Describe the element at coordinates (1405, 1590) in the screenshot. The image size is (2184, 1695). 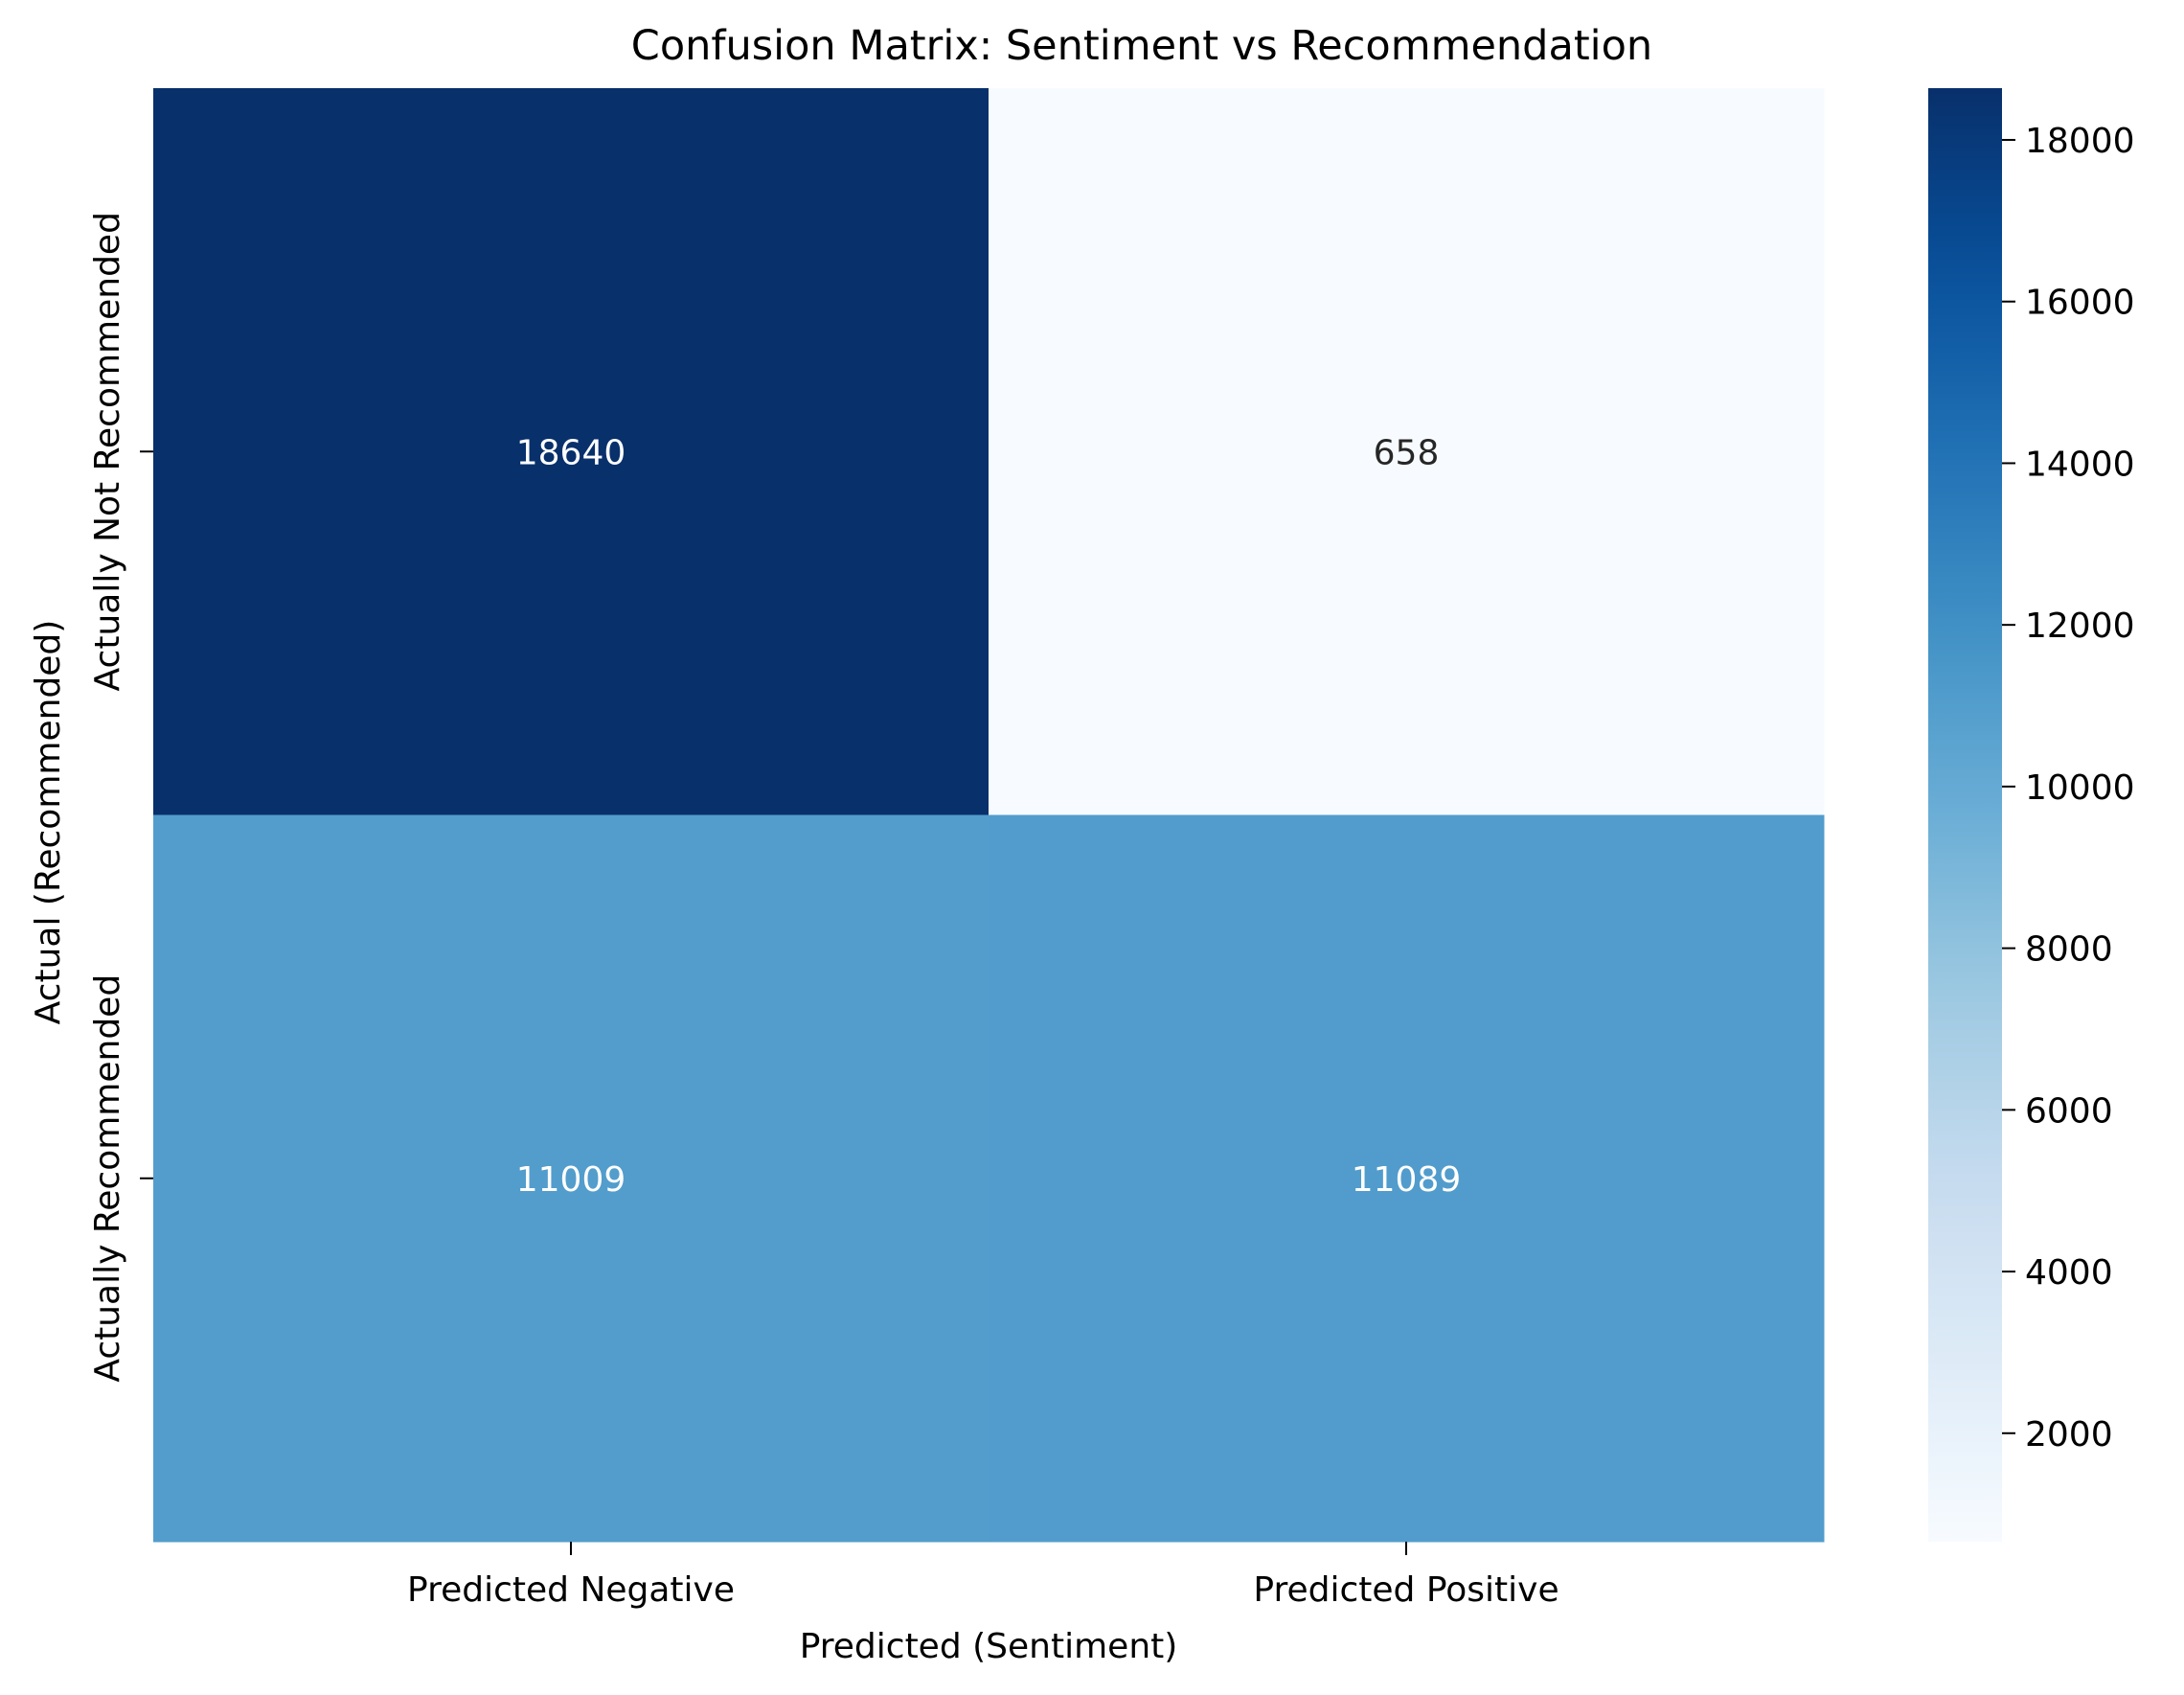
I see `x-tick-label: Predicted Positive` at that location.